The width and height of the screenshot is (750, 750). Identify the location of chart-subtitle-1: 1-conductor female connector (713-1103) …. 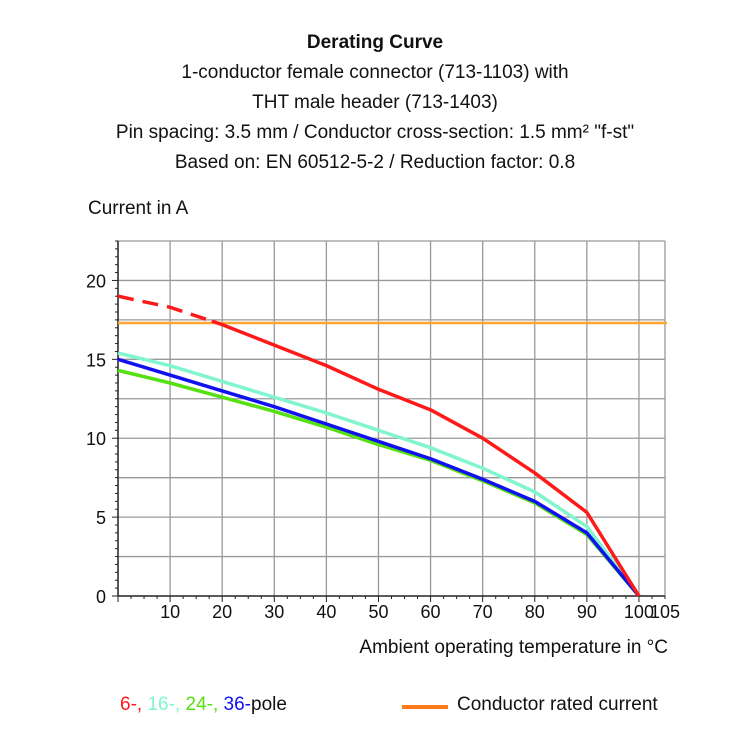
(375, 72).